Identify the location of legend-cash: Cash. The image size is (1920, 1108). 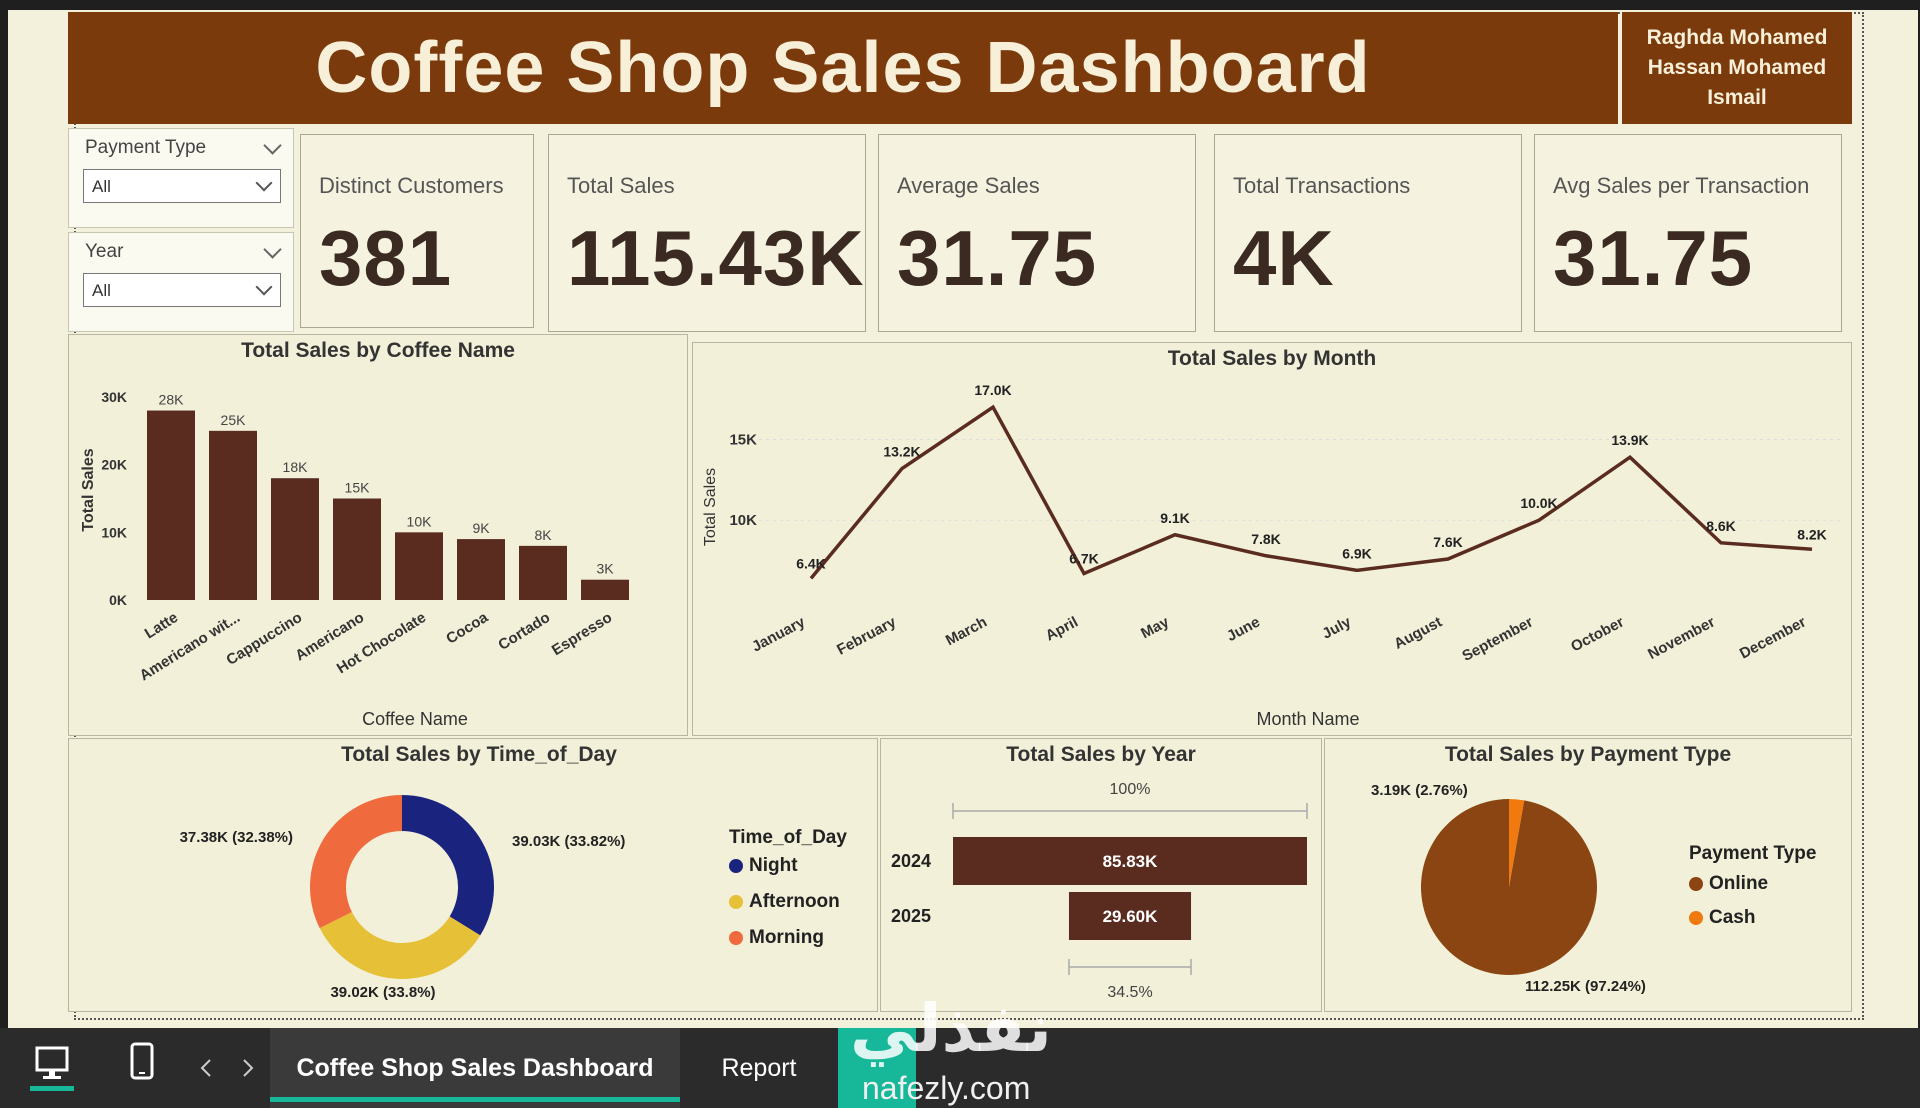
(1722, 918).